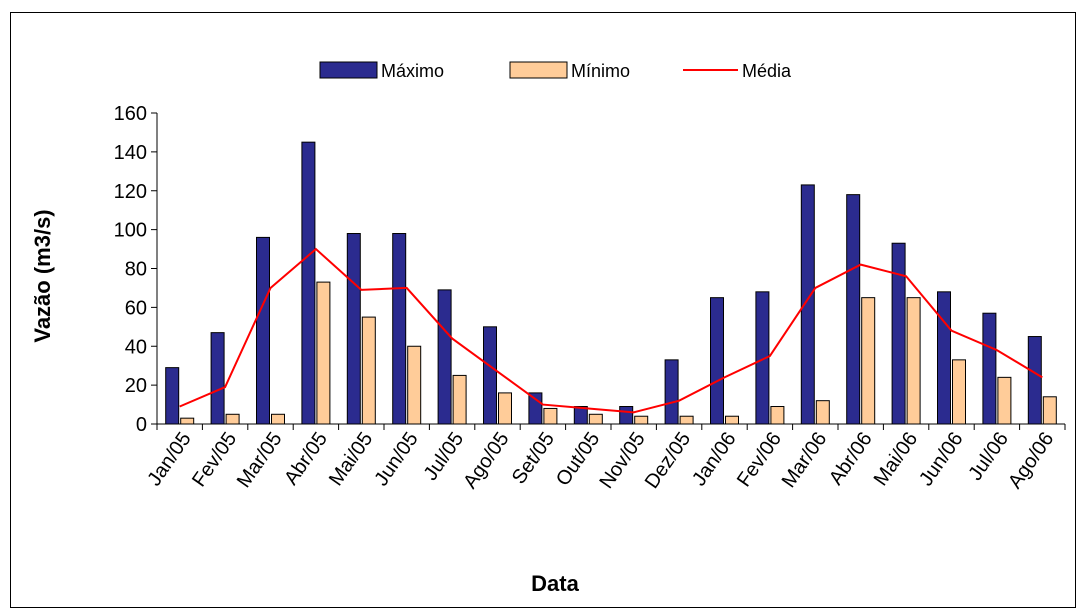  What do you see at coordinates (42, 275) in the screenshot?
I see `y-axis-title: Vazão (m3/s)` at bounding box center [42, 275].